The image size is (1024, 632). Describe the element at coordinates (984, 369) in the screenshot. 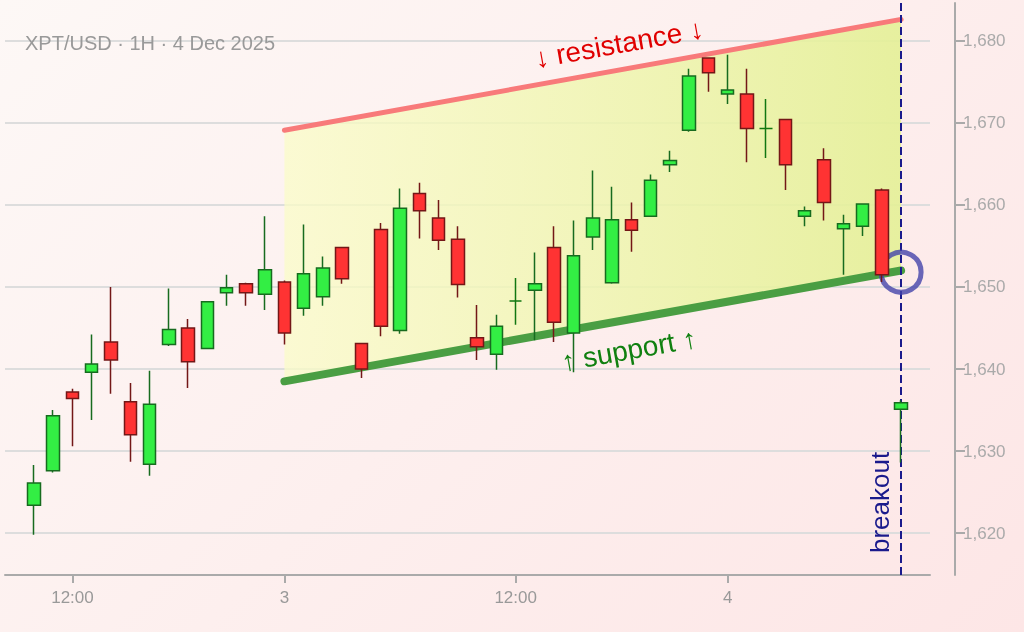

I see `y-tick-label: 1,640` at that location.